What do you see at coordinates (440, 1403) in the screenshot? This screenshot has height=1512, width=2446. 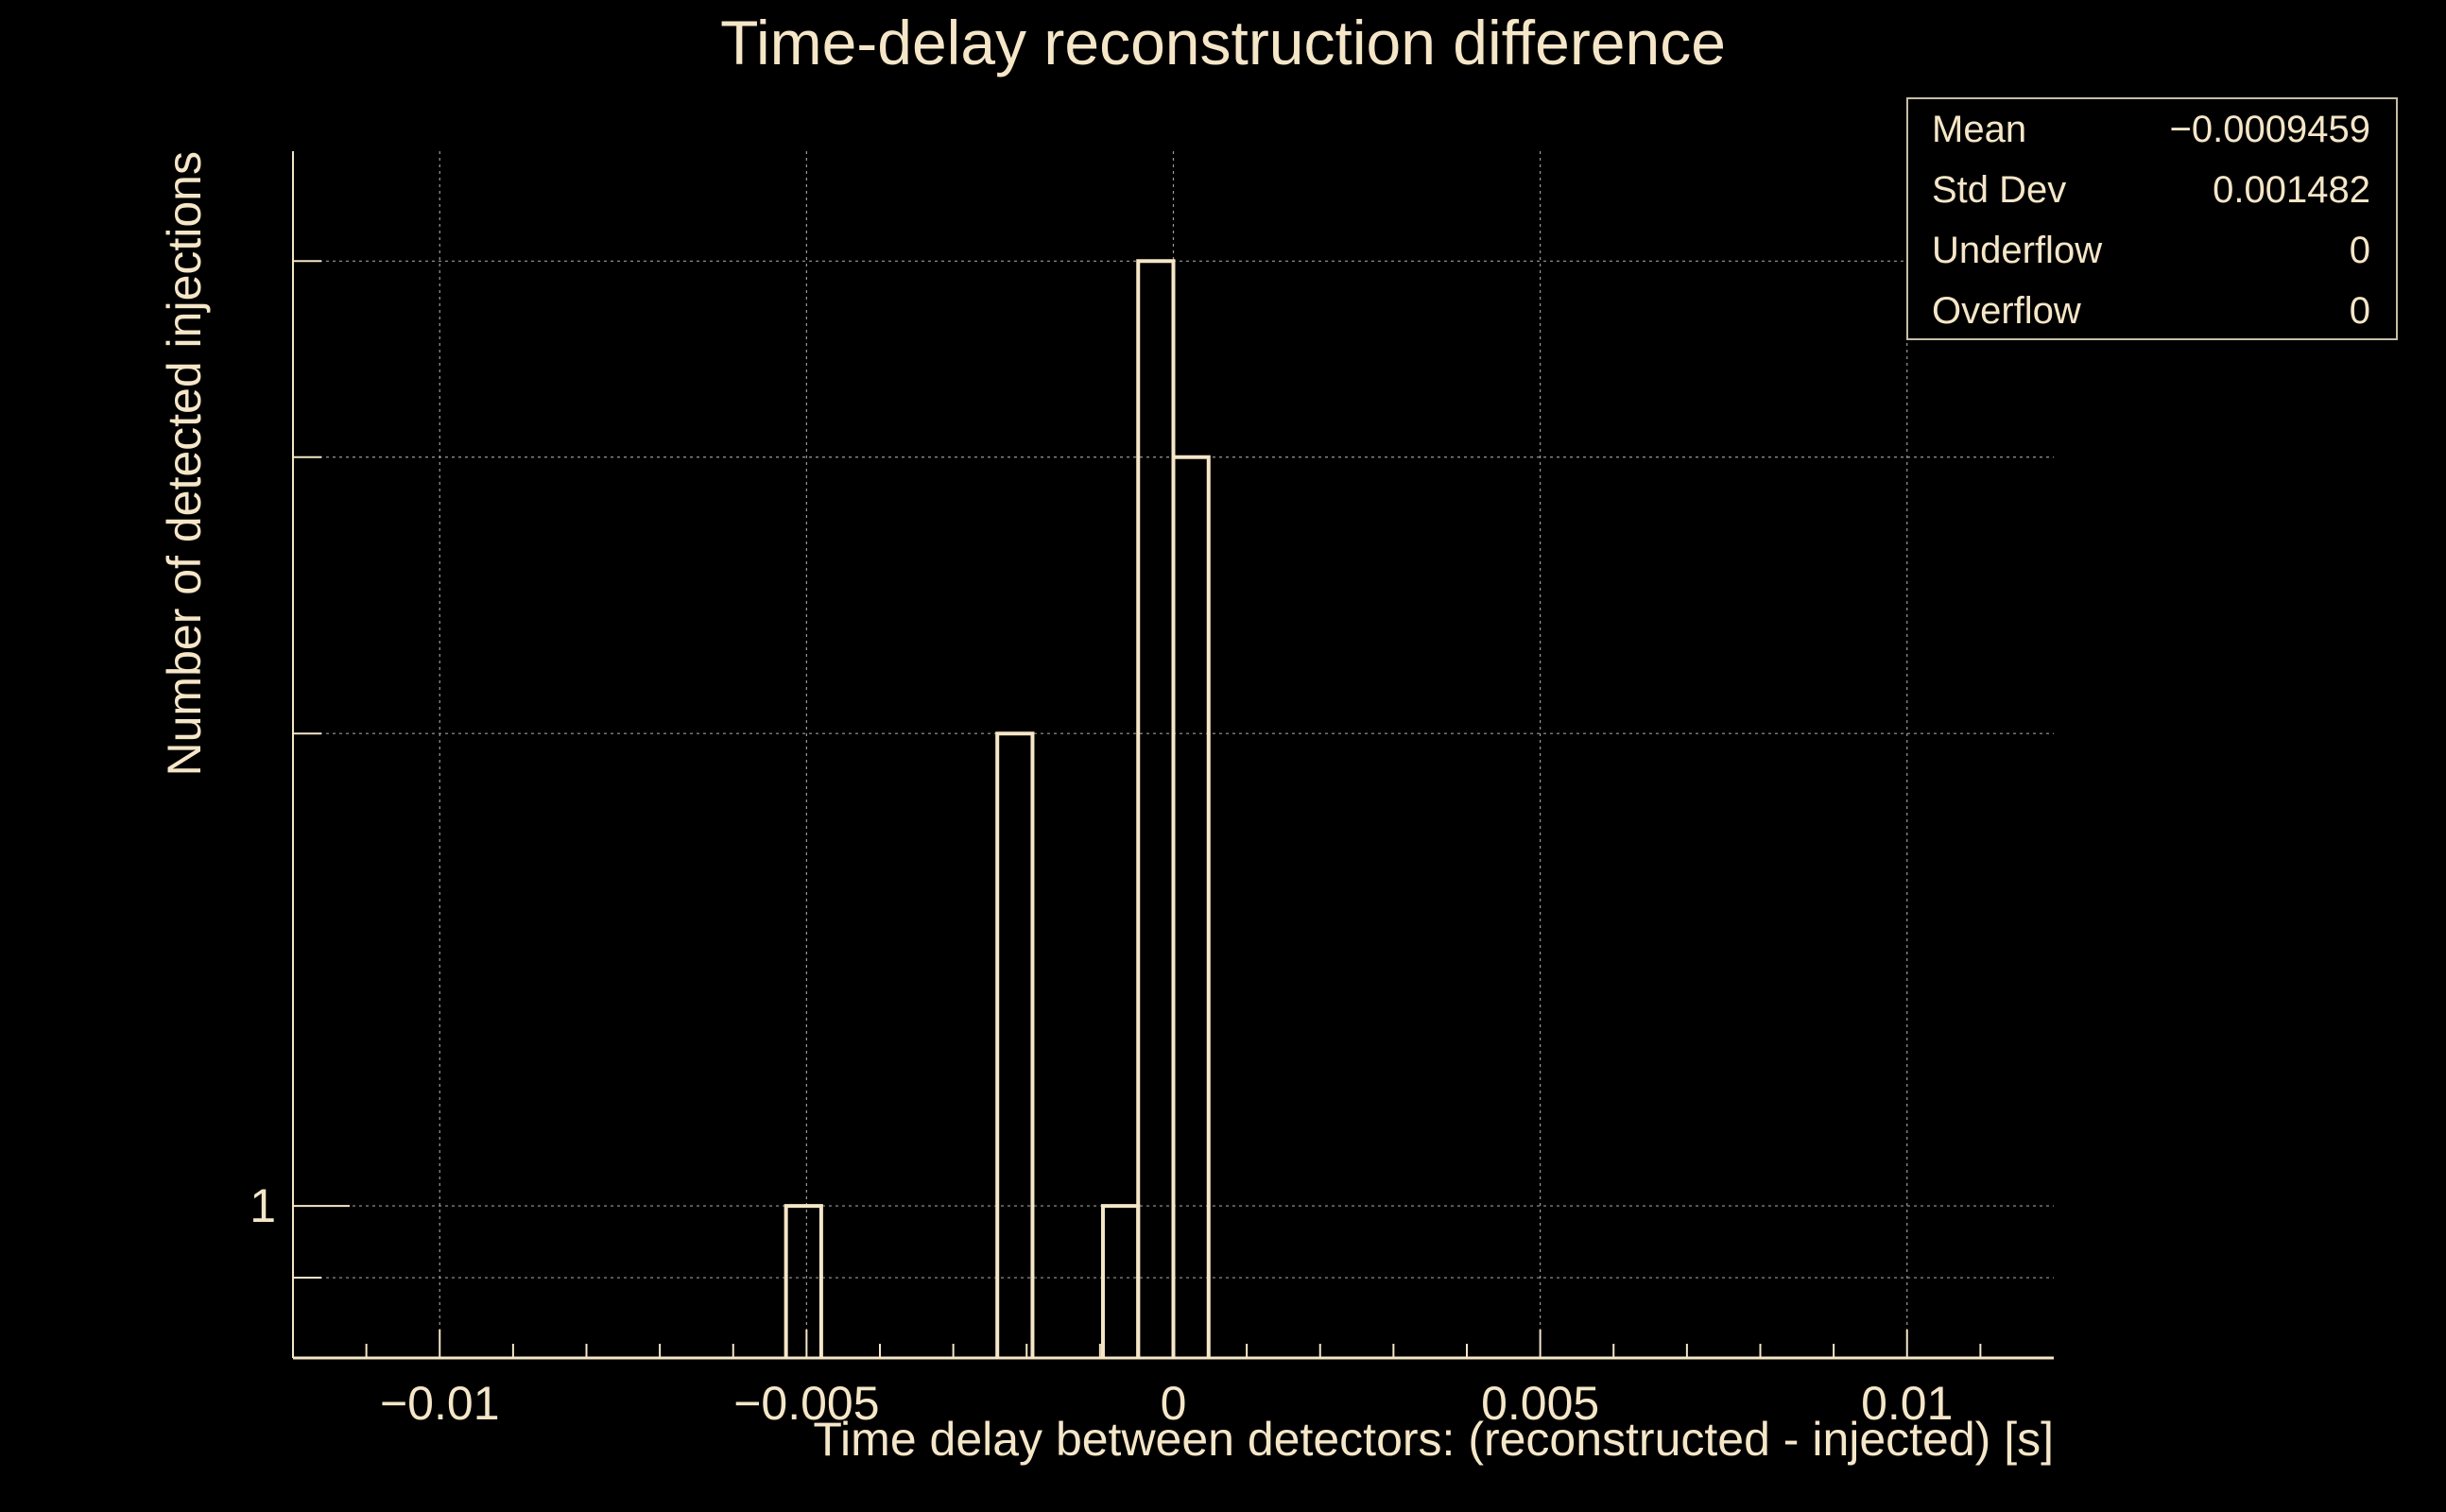 I see `x-tick-label: −0.01` at bounding box center [440, 1403].